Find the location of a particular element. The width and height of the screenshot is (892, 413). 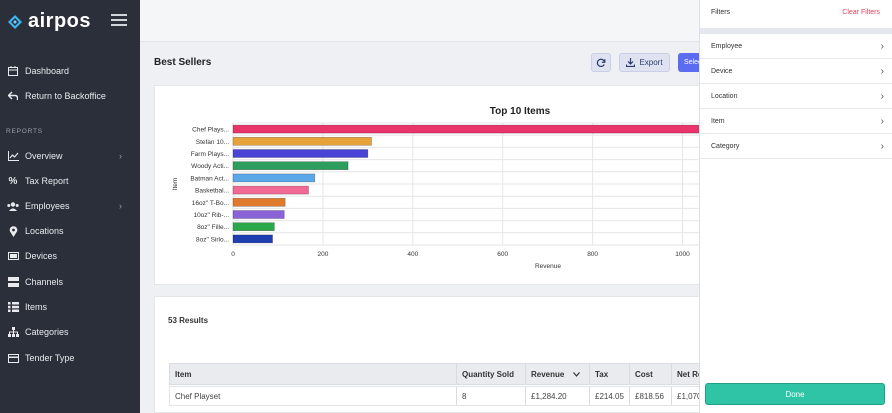

list-icon is located at coordinates (13, 307).